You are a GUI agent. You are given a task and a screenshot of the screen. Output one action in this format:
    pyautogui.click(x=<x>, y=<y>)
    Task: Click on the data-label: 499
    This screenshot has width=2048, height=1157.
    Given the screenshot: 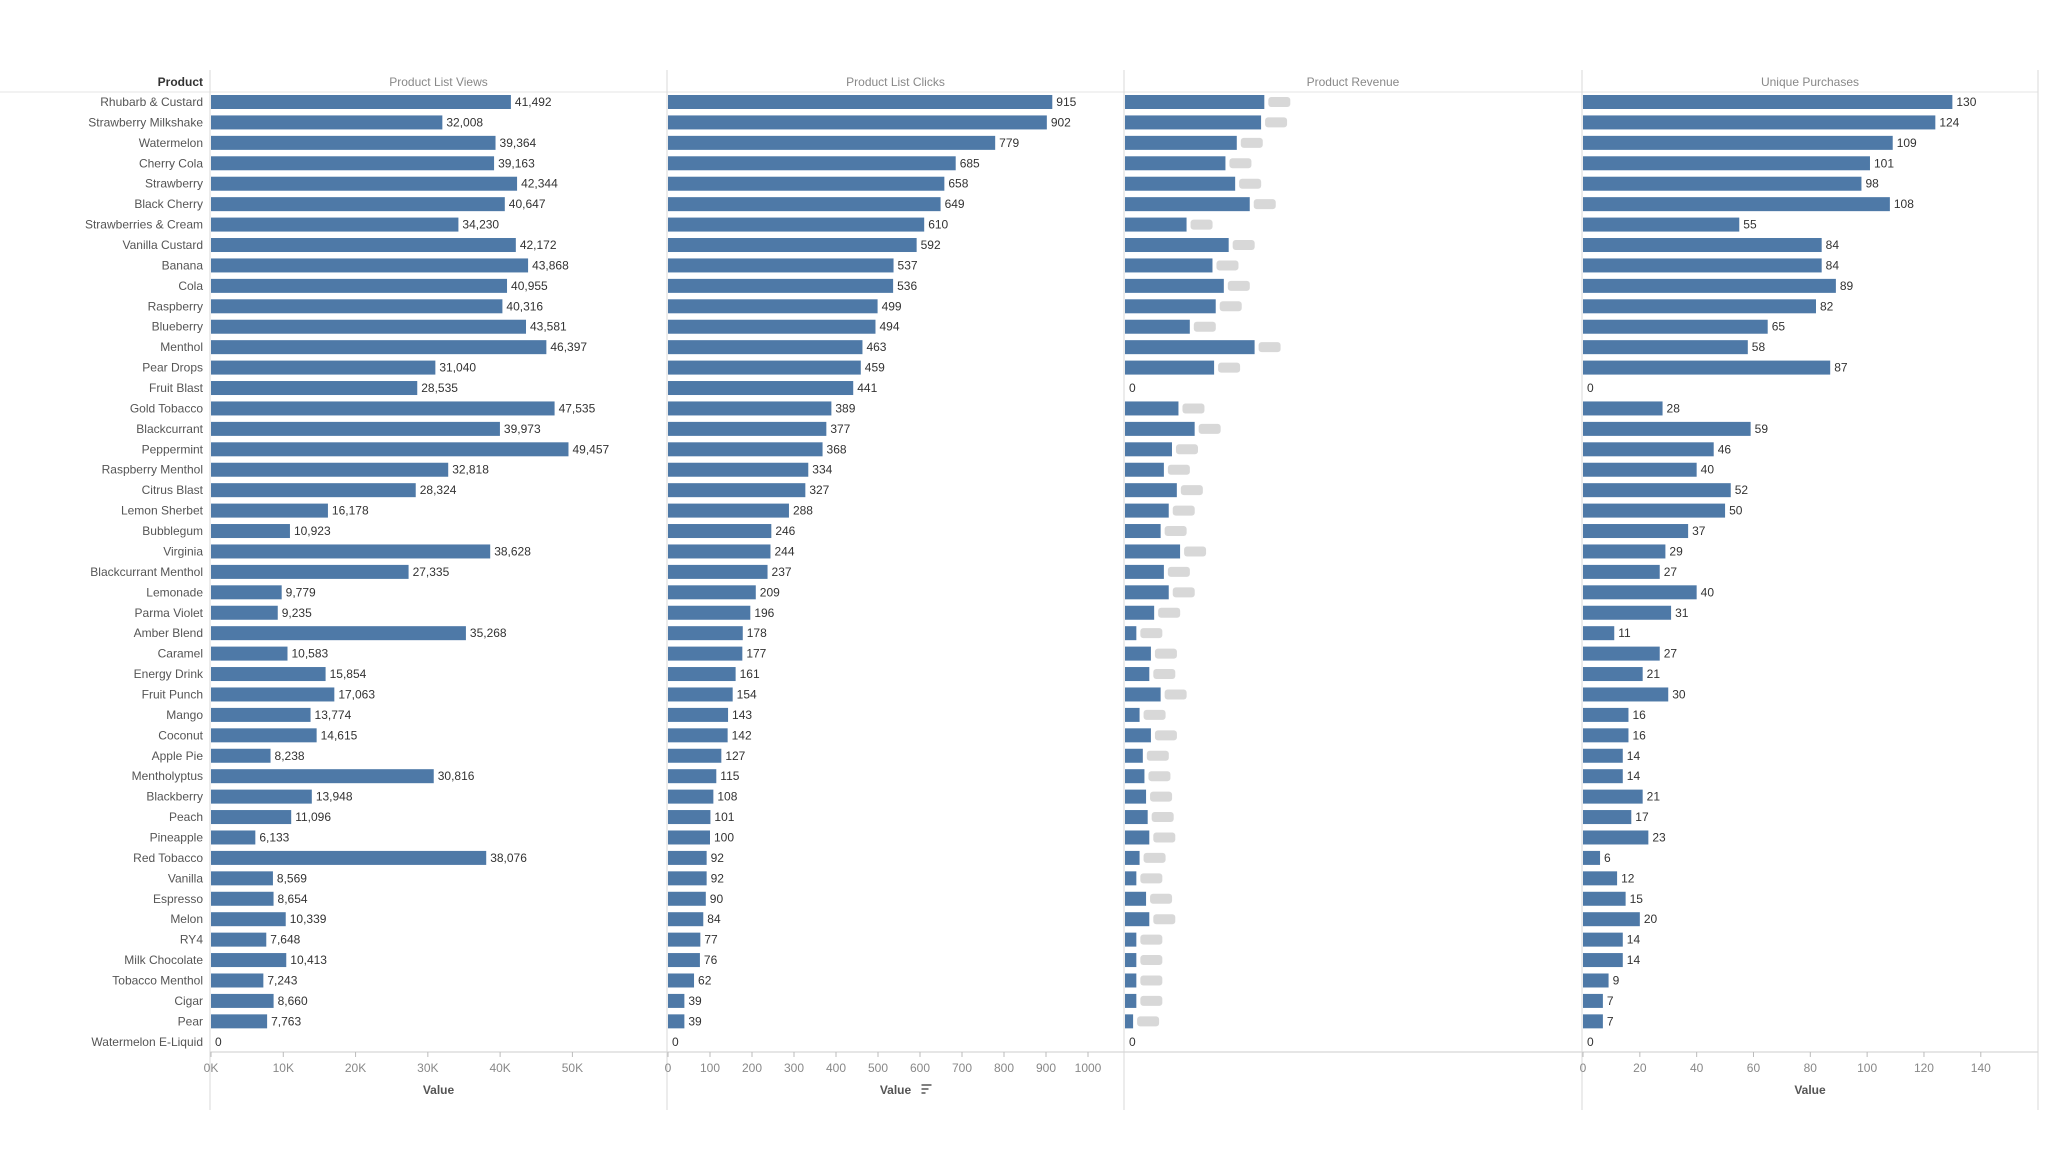 What is the action you would take?
    pyautogui.click(x=892, y=306)
    